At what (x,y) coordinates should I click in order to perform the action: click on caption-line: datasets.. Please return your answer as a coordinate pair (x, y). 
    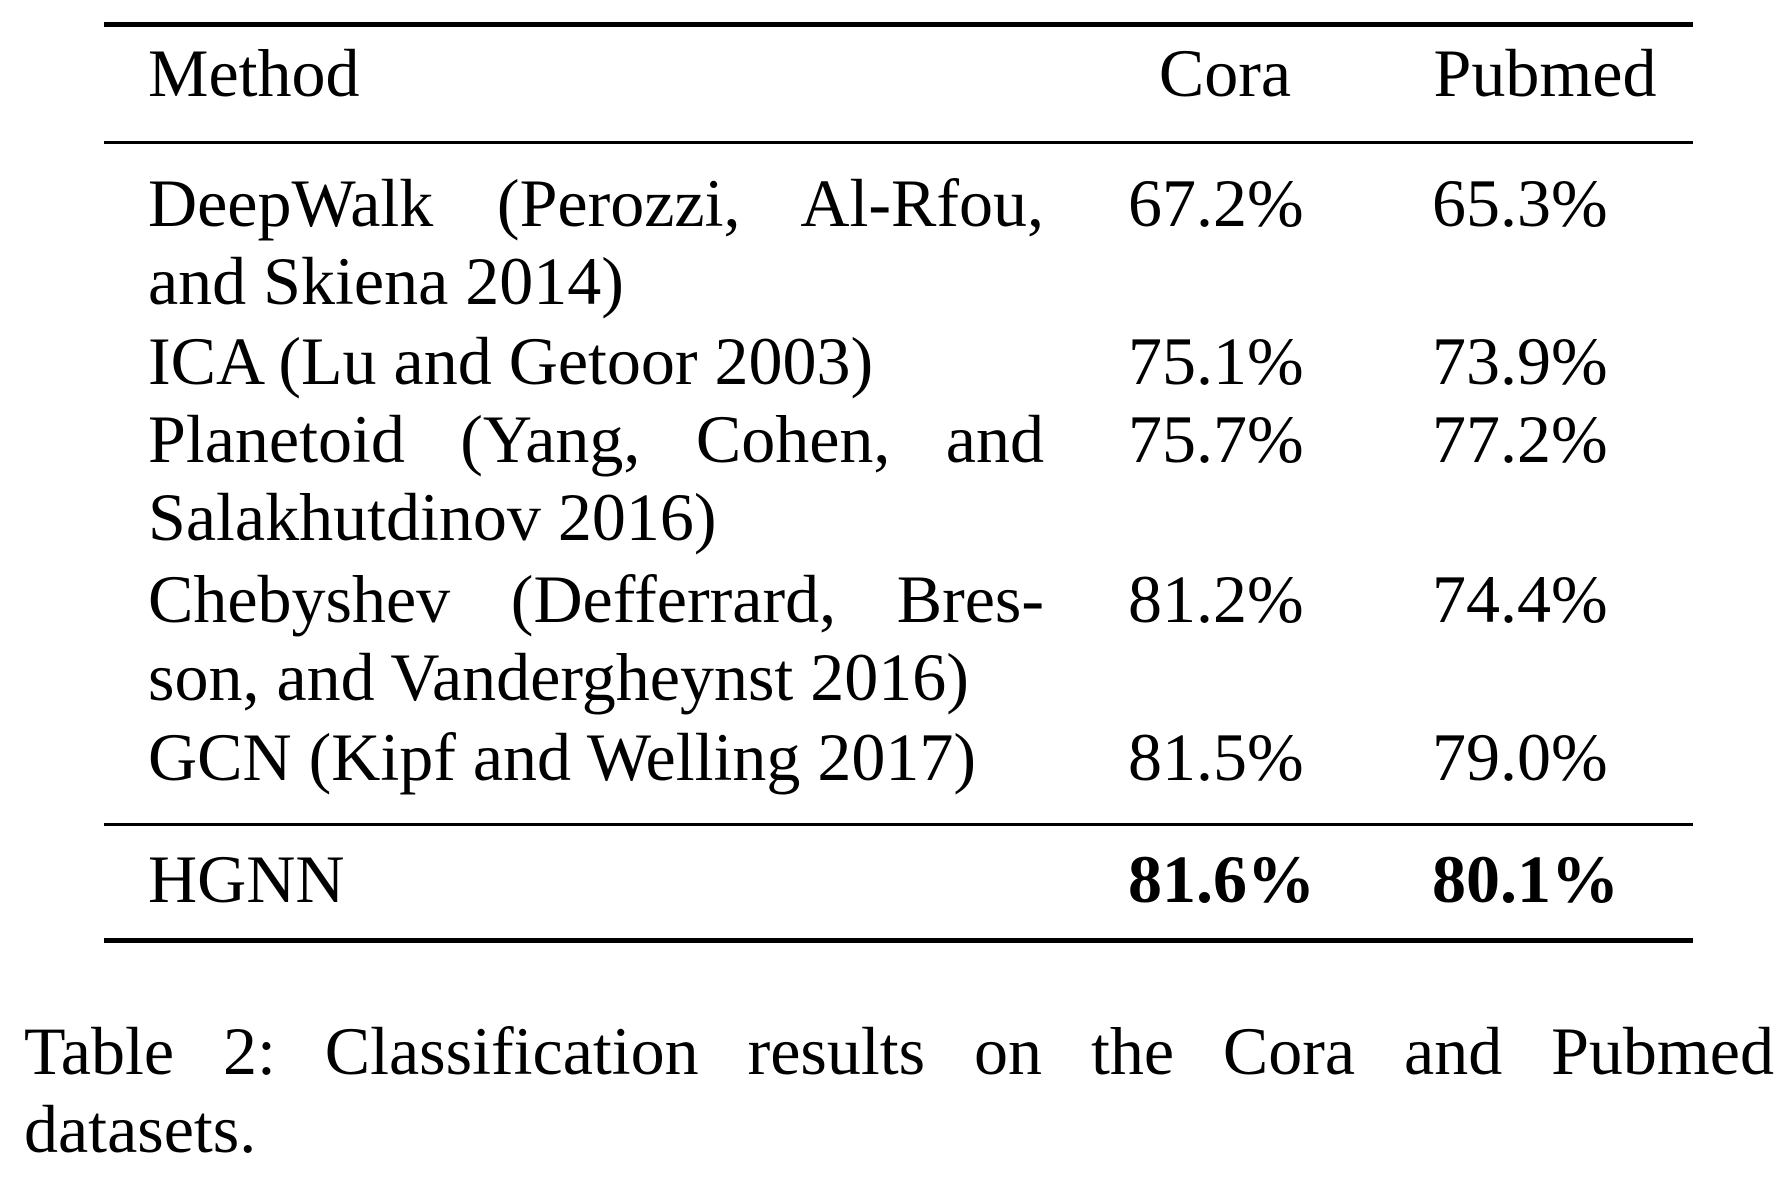
    Looking at the image, I should click on (140, 1129).